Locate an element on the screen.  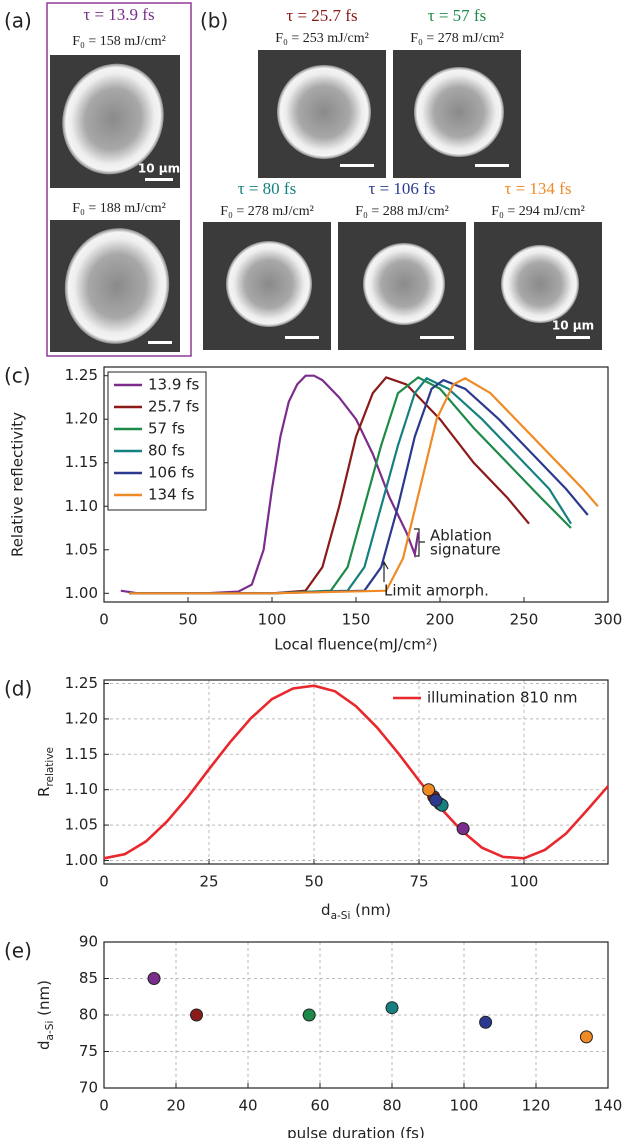
x-tick-label: 80 is located at coordinates (391, 1106).